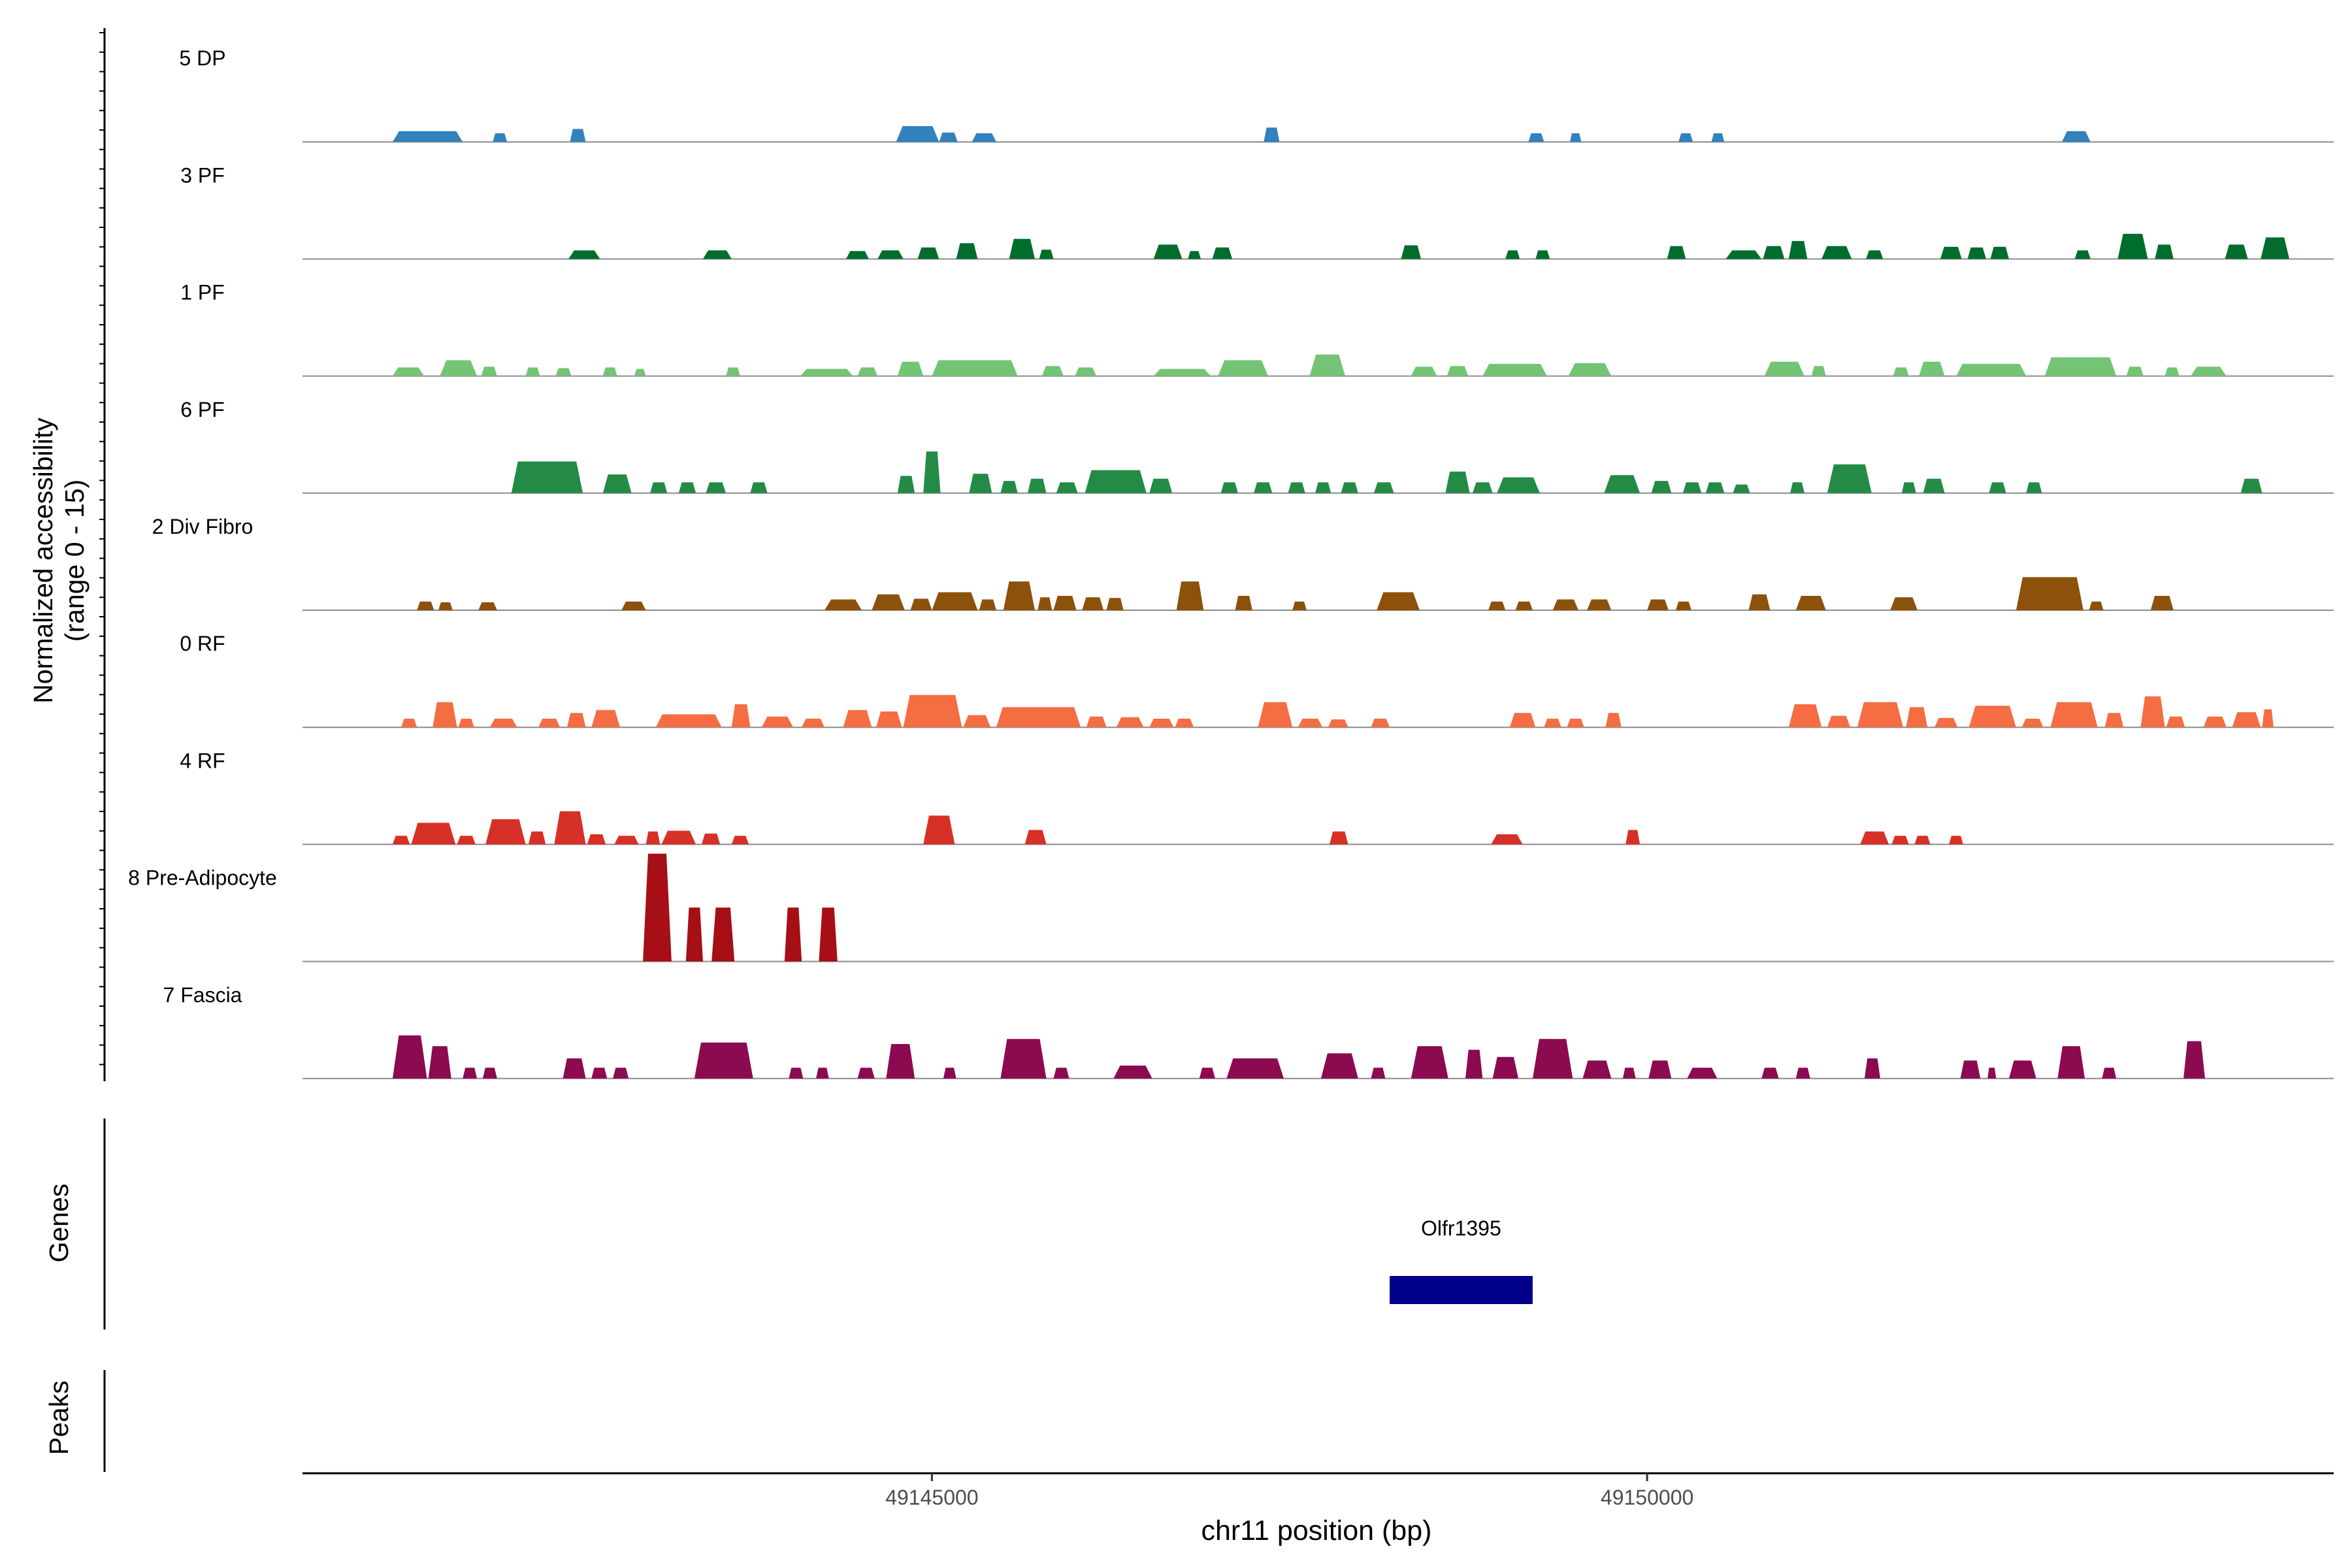 The height and width of the screenshot is (1568, 2352). I want to click on track-label: 3 PF, so click(202, 175).